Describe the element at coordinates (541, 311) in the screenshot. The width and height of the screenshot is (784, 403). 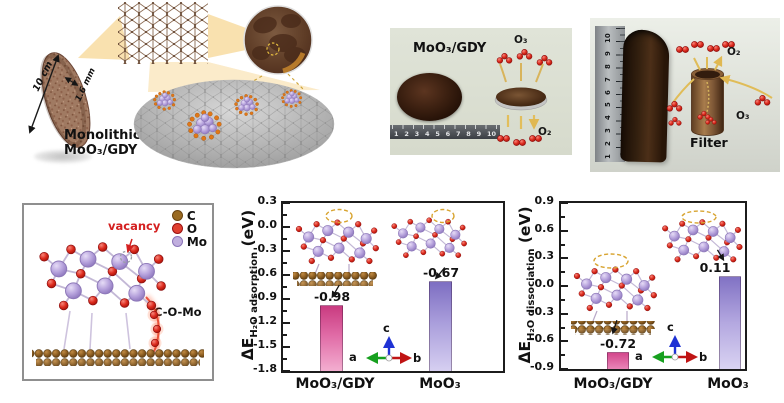
I see `y-tick-label: -0.3` at that location.